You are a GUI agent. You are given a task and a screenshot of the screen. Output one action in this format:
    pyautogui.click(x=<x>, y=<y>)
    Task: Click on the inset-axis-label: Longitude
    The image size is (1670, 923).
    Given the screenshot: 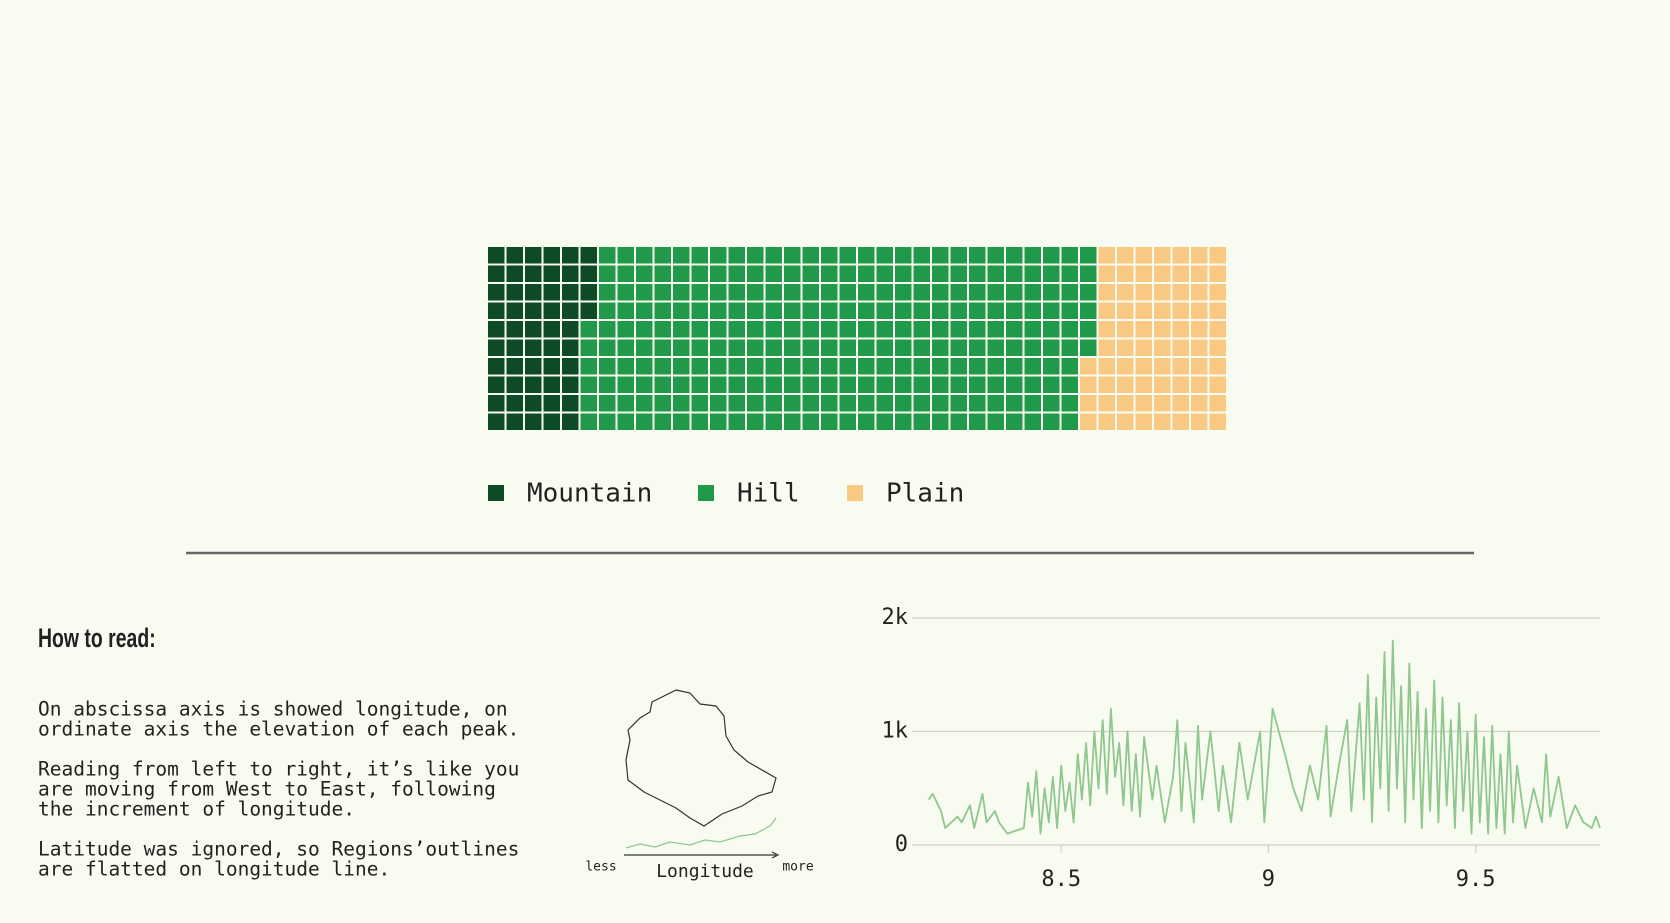 What is the action you would take?
    pyautogui.click(x=705, y=871)
    